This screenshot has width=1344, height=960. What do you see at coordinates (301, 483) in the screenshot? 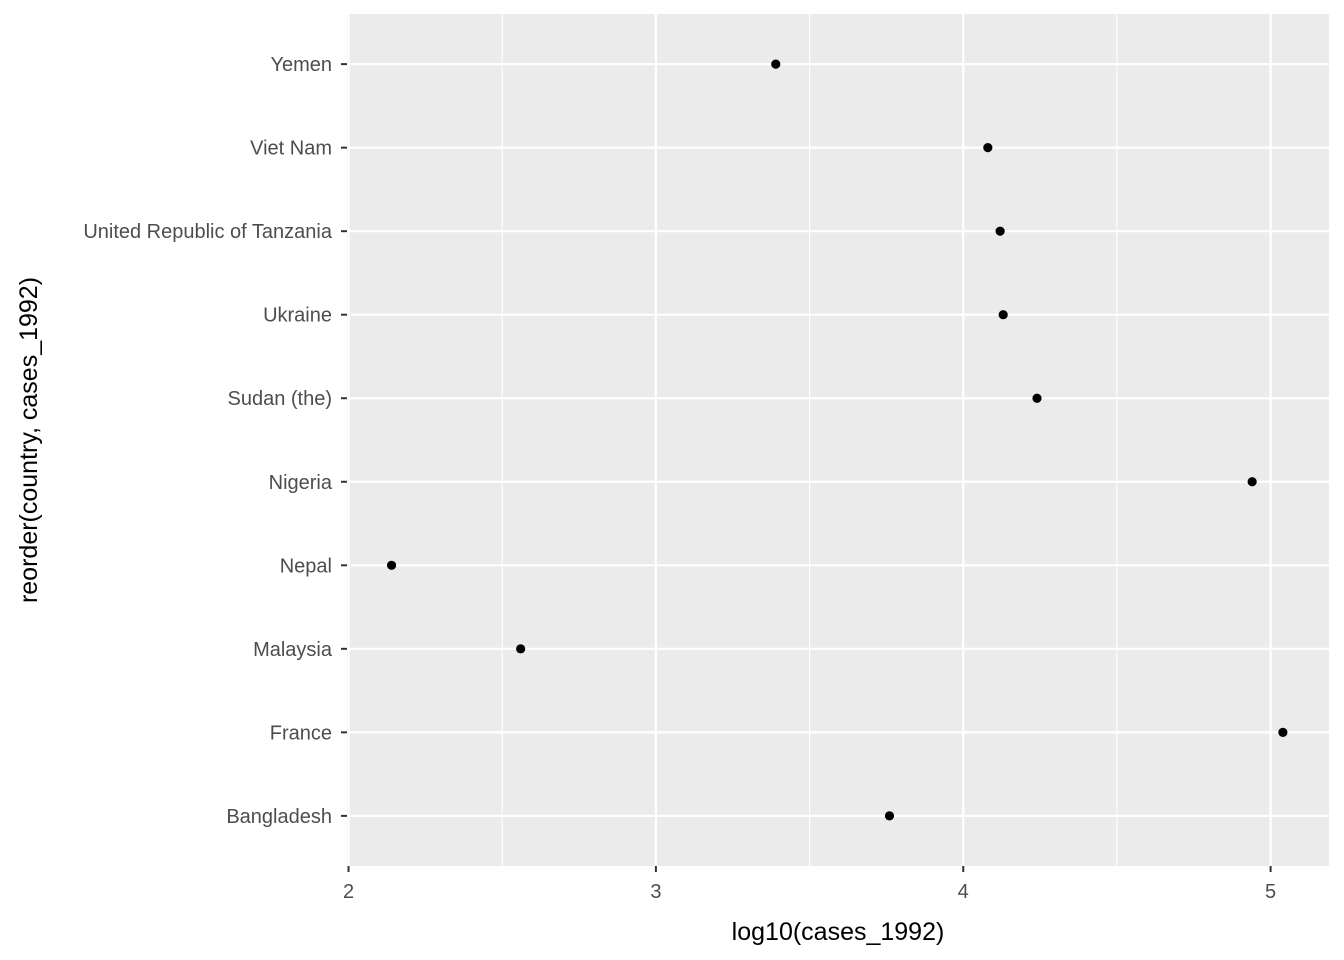
I see `y-tick-label: Nigeria` at bounding box center [301, 483].